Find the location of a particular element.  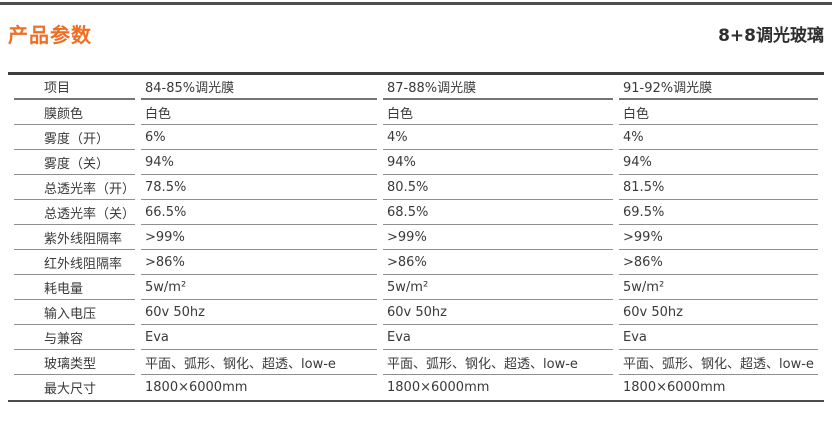

row-label: 雾度（开） is located at coordinates (75, 137).